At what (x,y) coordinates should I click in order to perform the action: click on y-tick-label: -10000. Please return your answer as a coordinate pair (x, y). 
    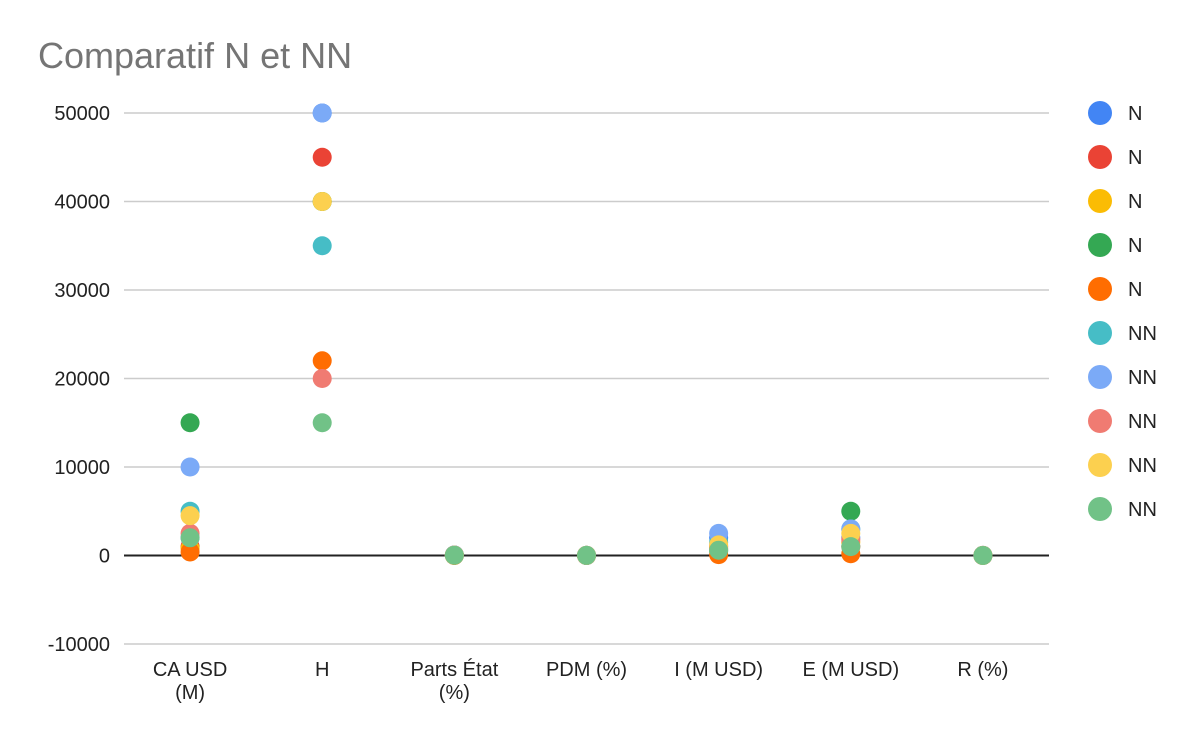
    Looking at the image, I should click on (79, 645).